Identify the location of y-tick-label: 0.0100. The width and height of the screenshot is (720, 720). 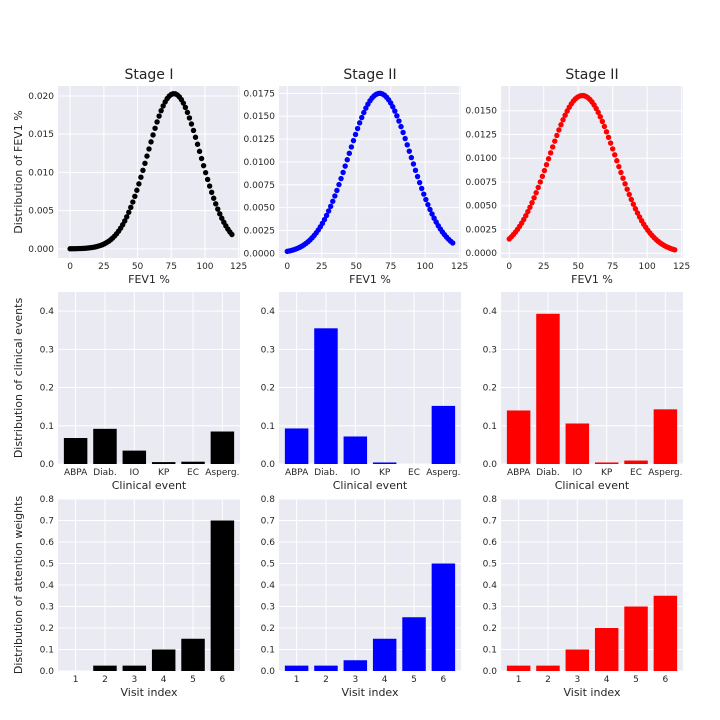
(482, 159).